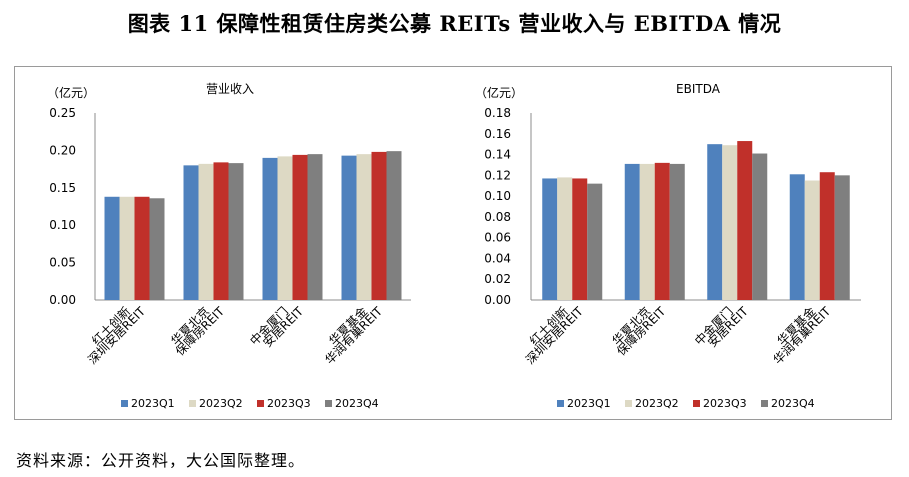 The width and height of the screenshot is (909, 477). I want to click on revenue-y-tick-label: 0.15, so click(62, 188).